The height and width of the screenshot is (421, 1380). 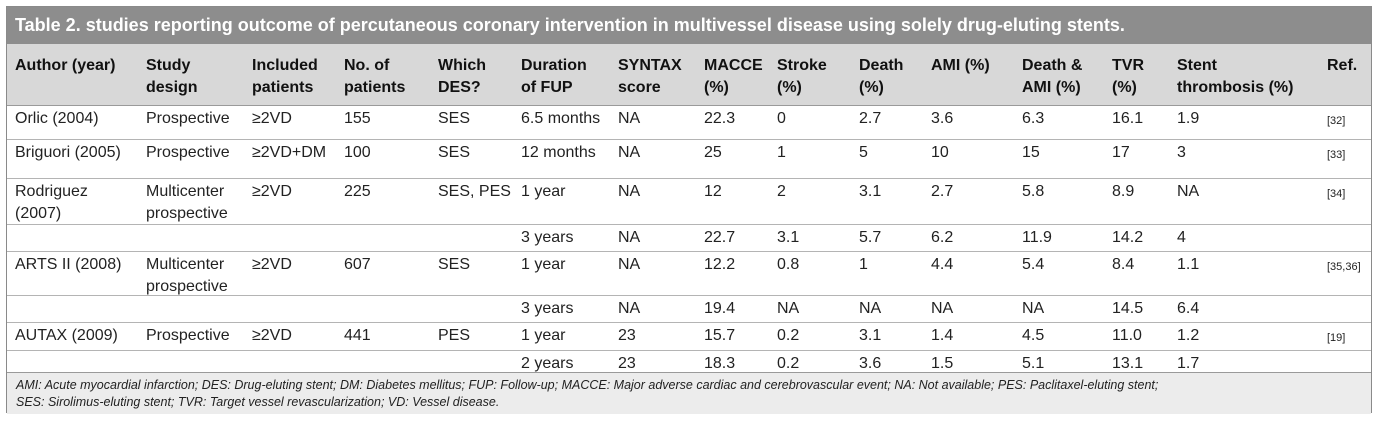 I want to click on cell-author: Orlic (2004), so click(x=57, y=118).